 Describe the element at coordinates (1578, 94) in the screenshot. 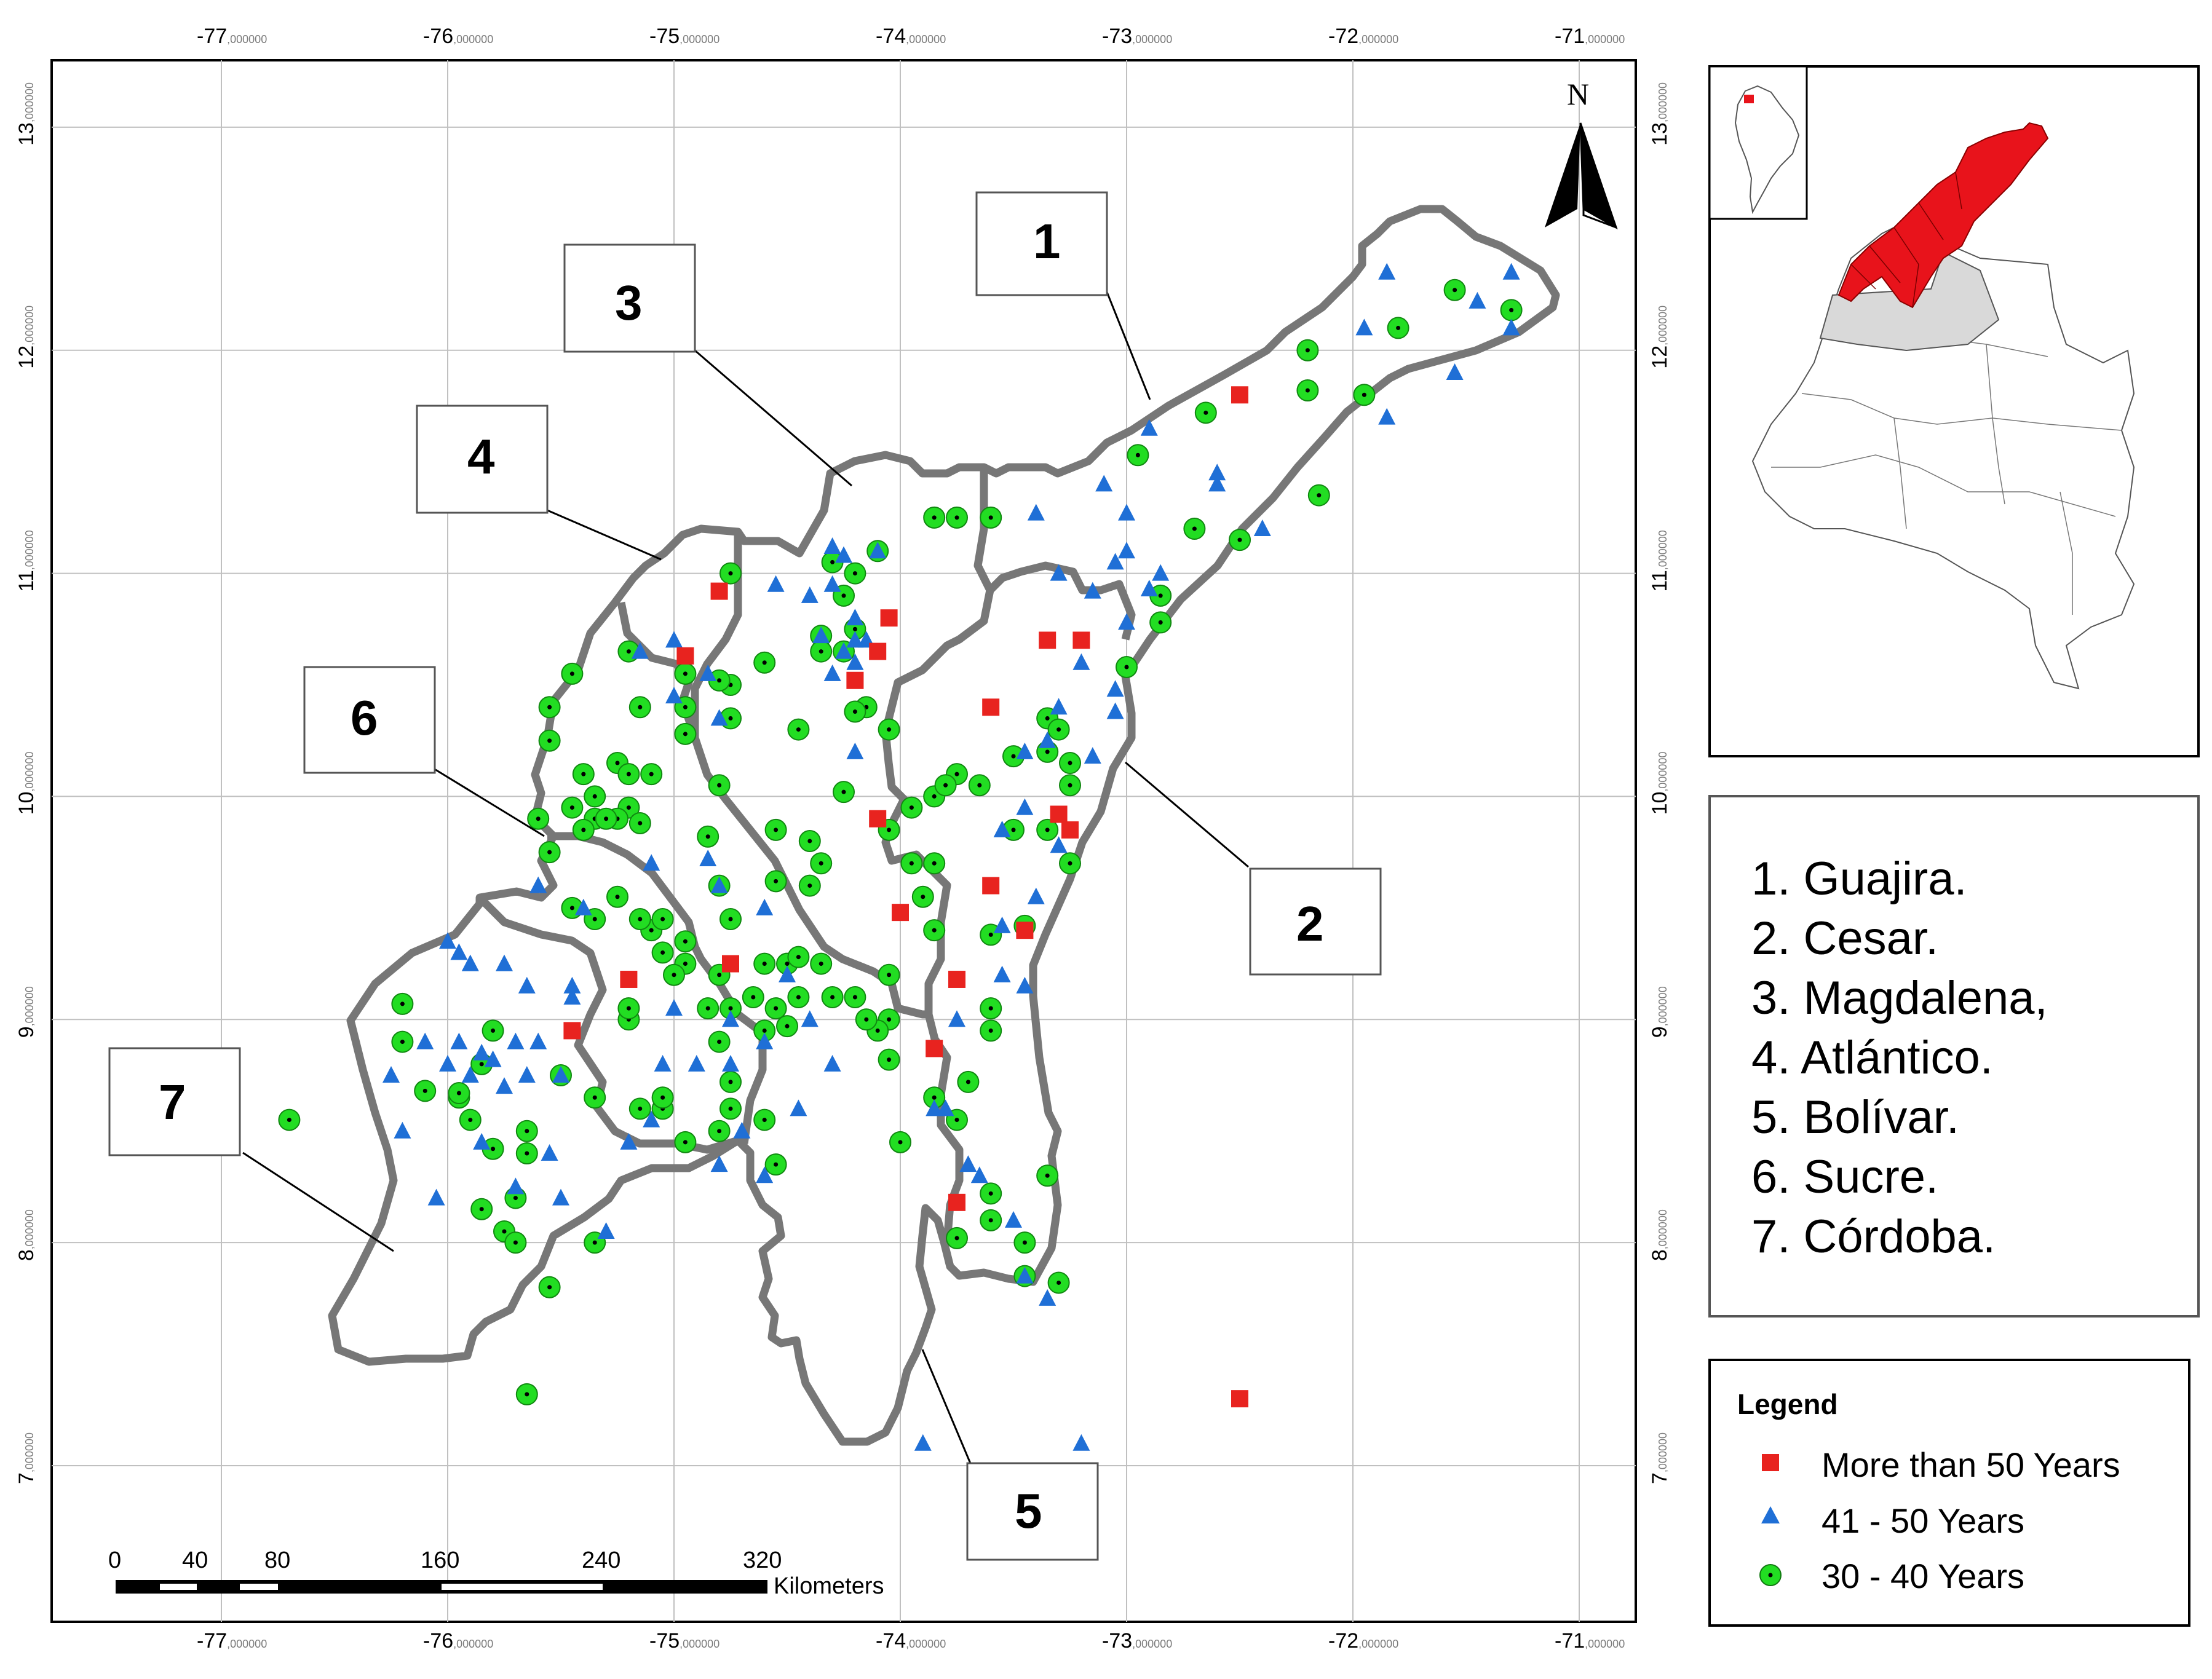

I see `north-label: N` at that location.